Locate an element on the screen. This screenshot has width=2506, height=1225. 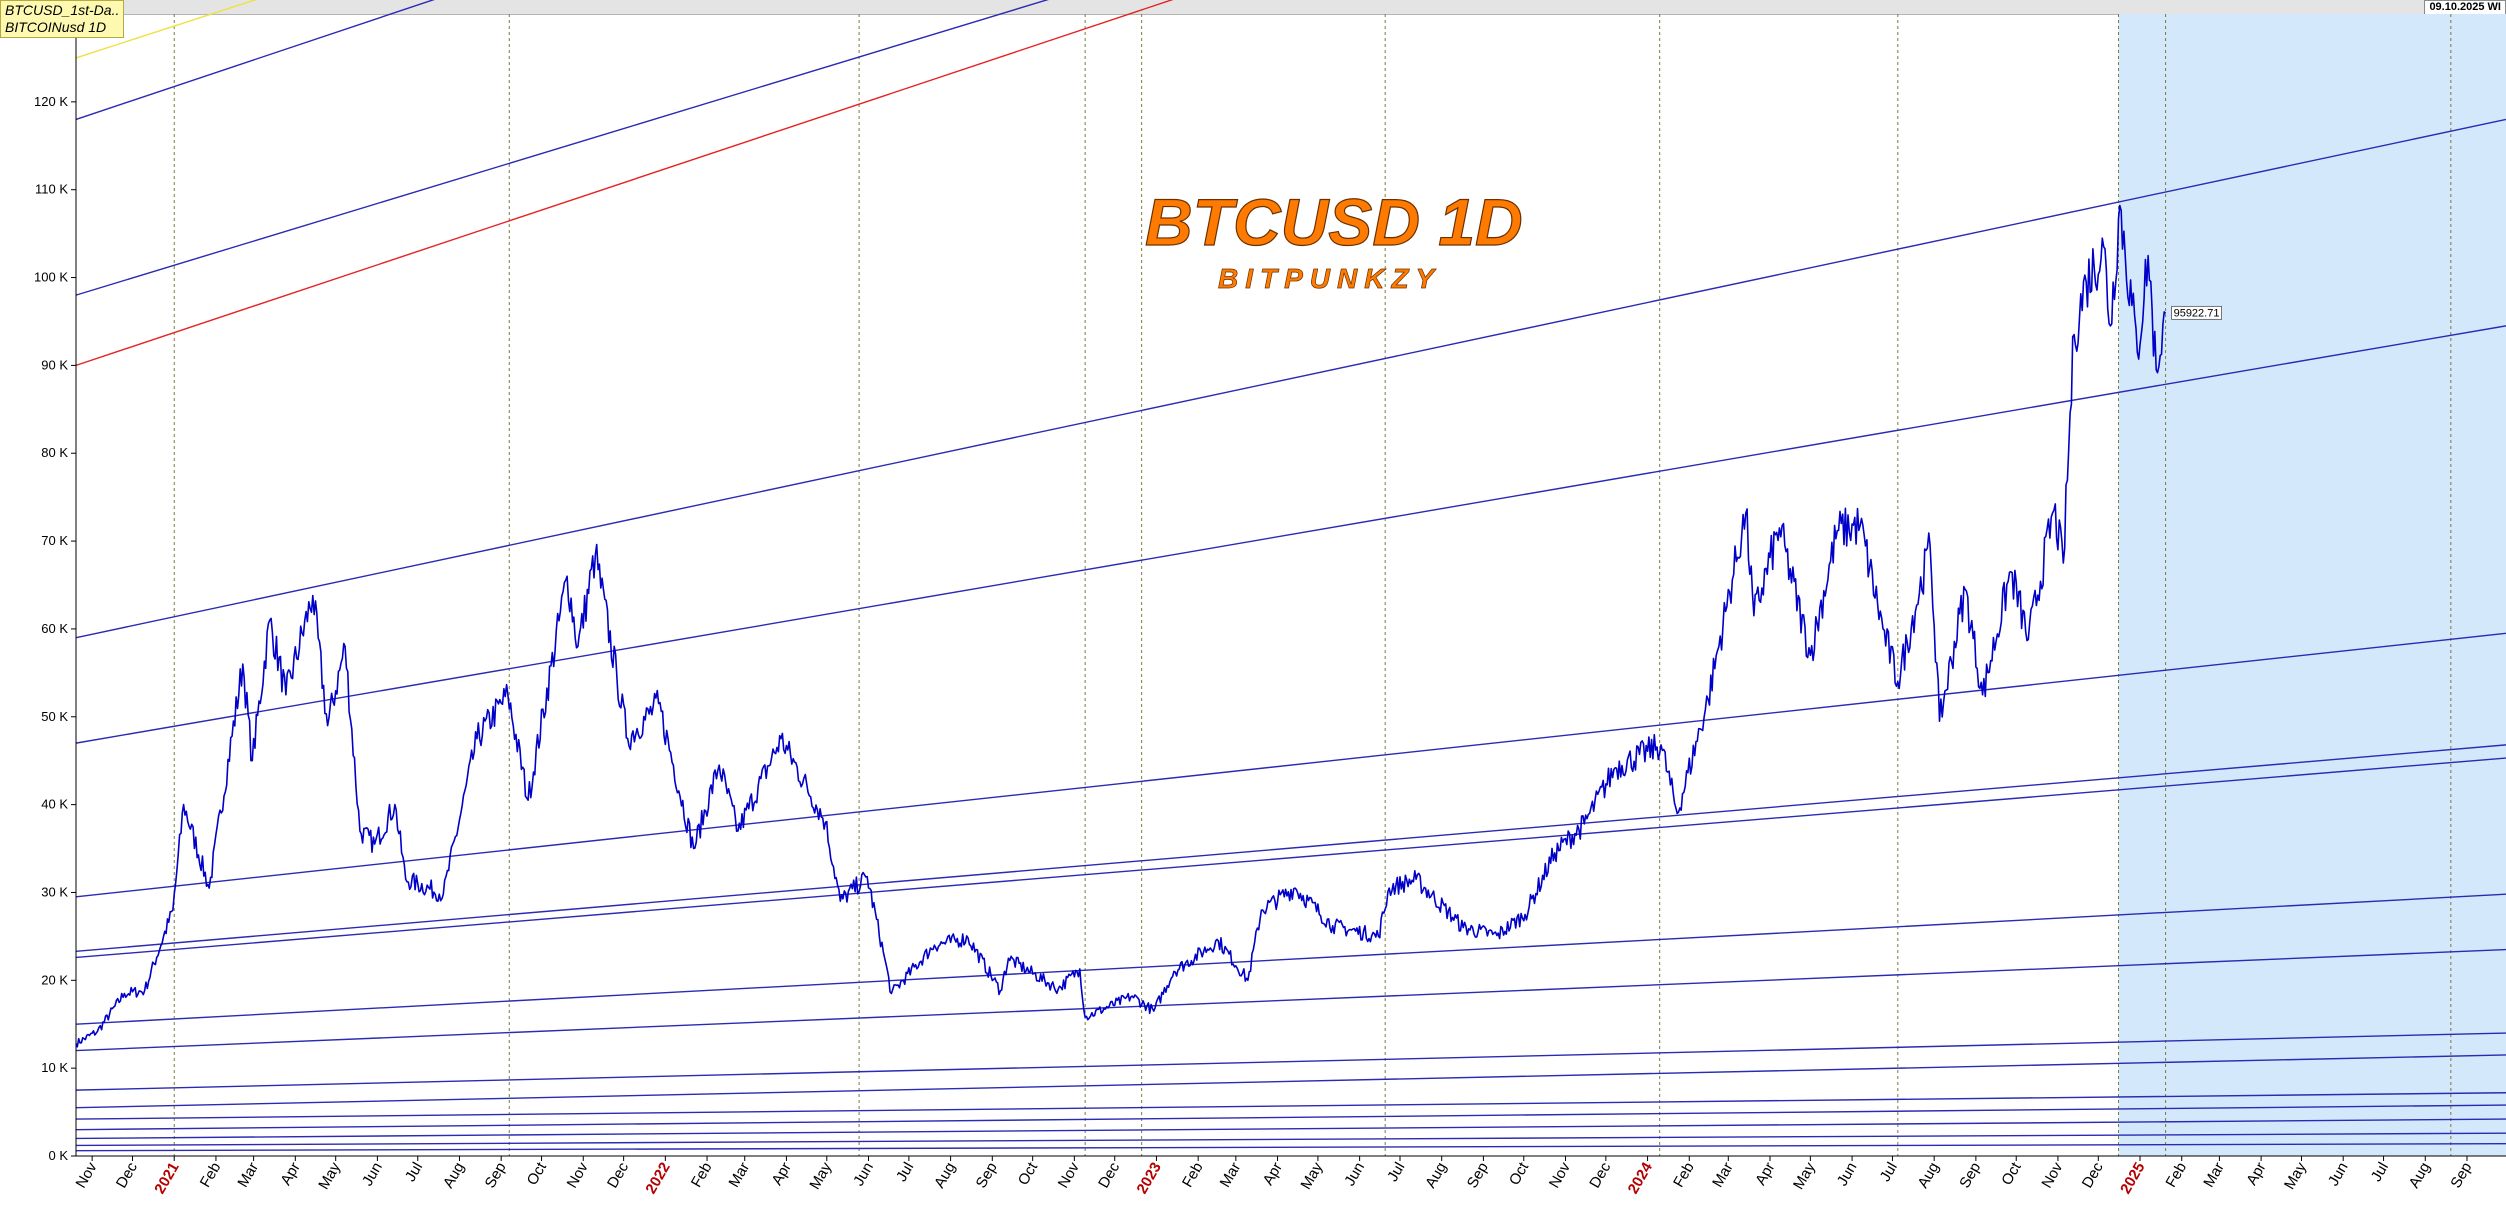
legend-entry-2: BITCOINusd 1D is located at coordinates (56, 27).